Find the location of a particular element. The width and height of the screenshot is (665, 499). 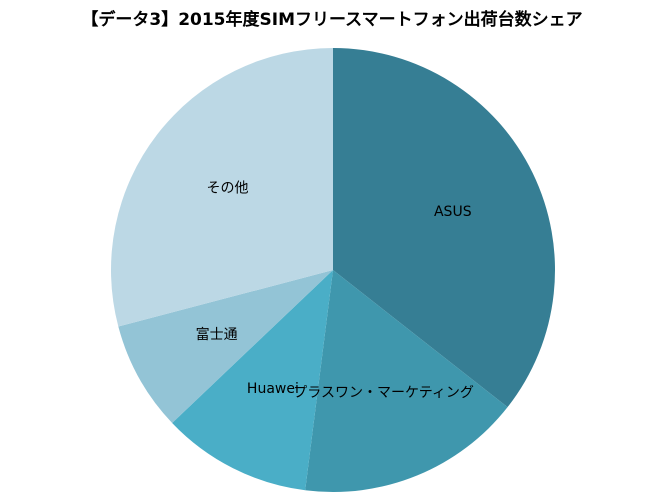

slice-label: ASUS is located at coordinates (453, 212).